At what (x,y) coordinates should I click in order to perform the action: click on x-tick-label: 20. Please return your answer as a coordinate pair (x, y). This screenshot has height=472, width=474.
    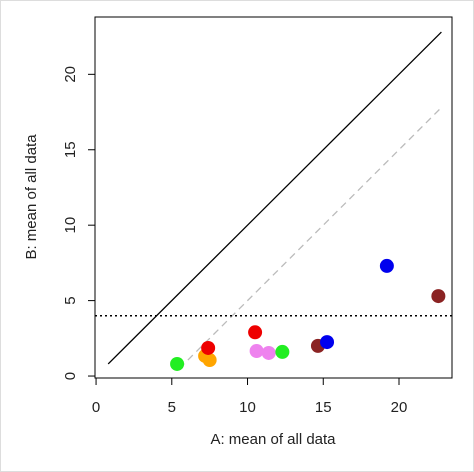
    Looking at the image, I should click on (399, 407).